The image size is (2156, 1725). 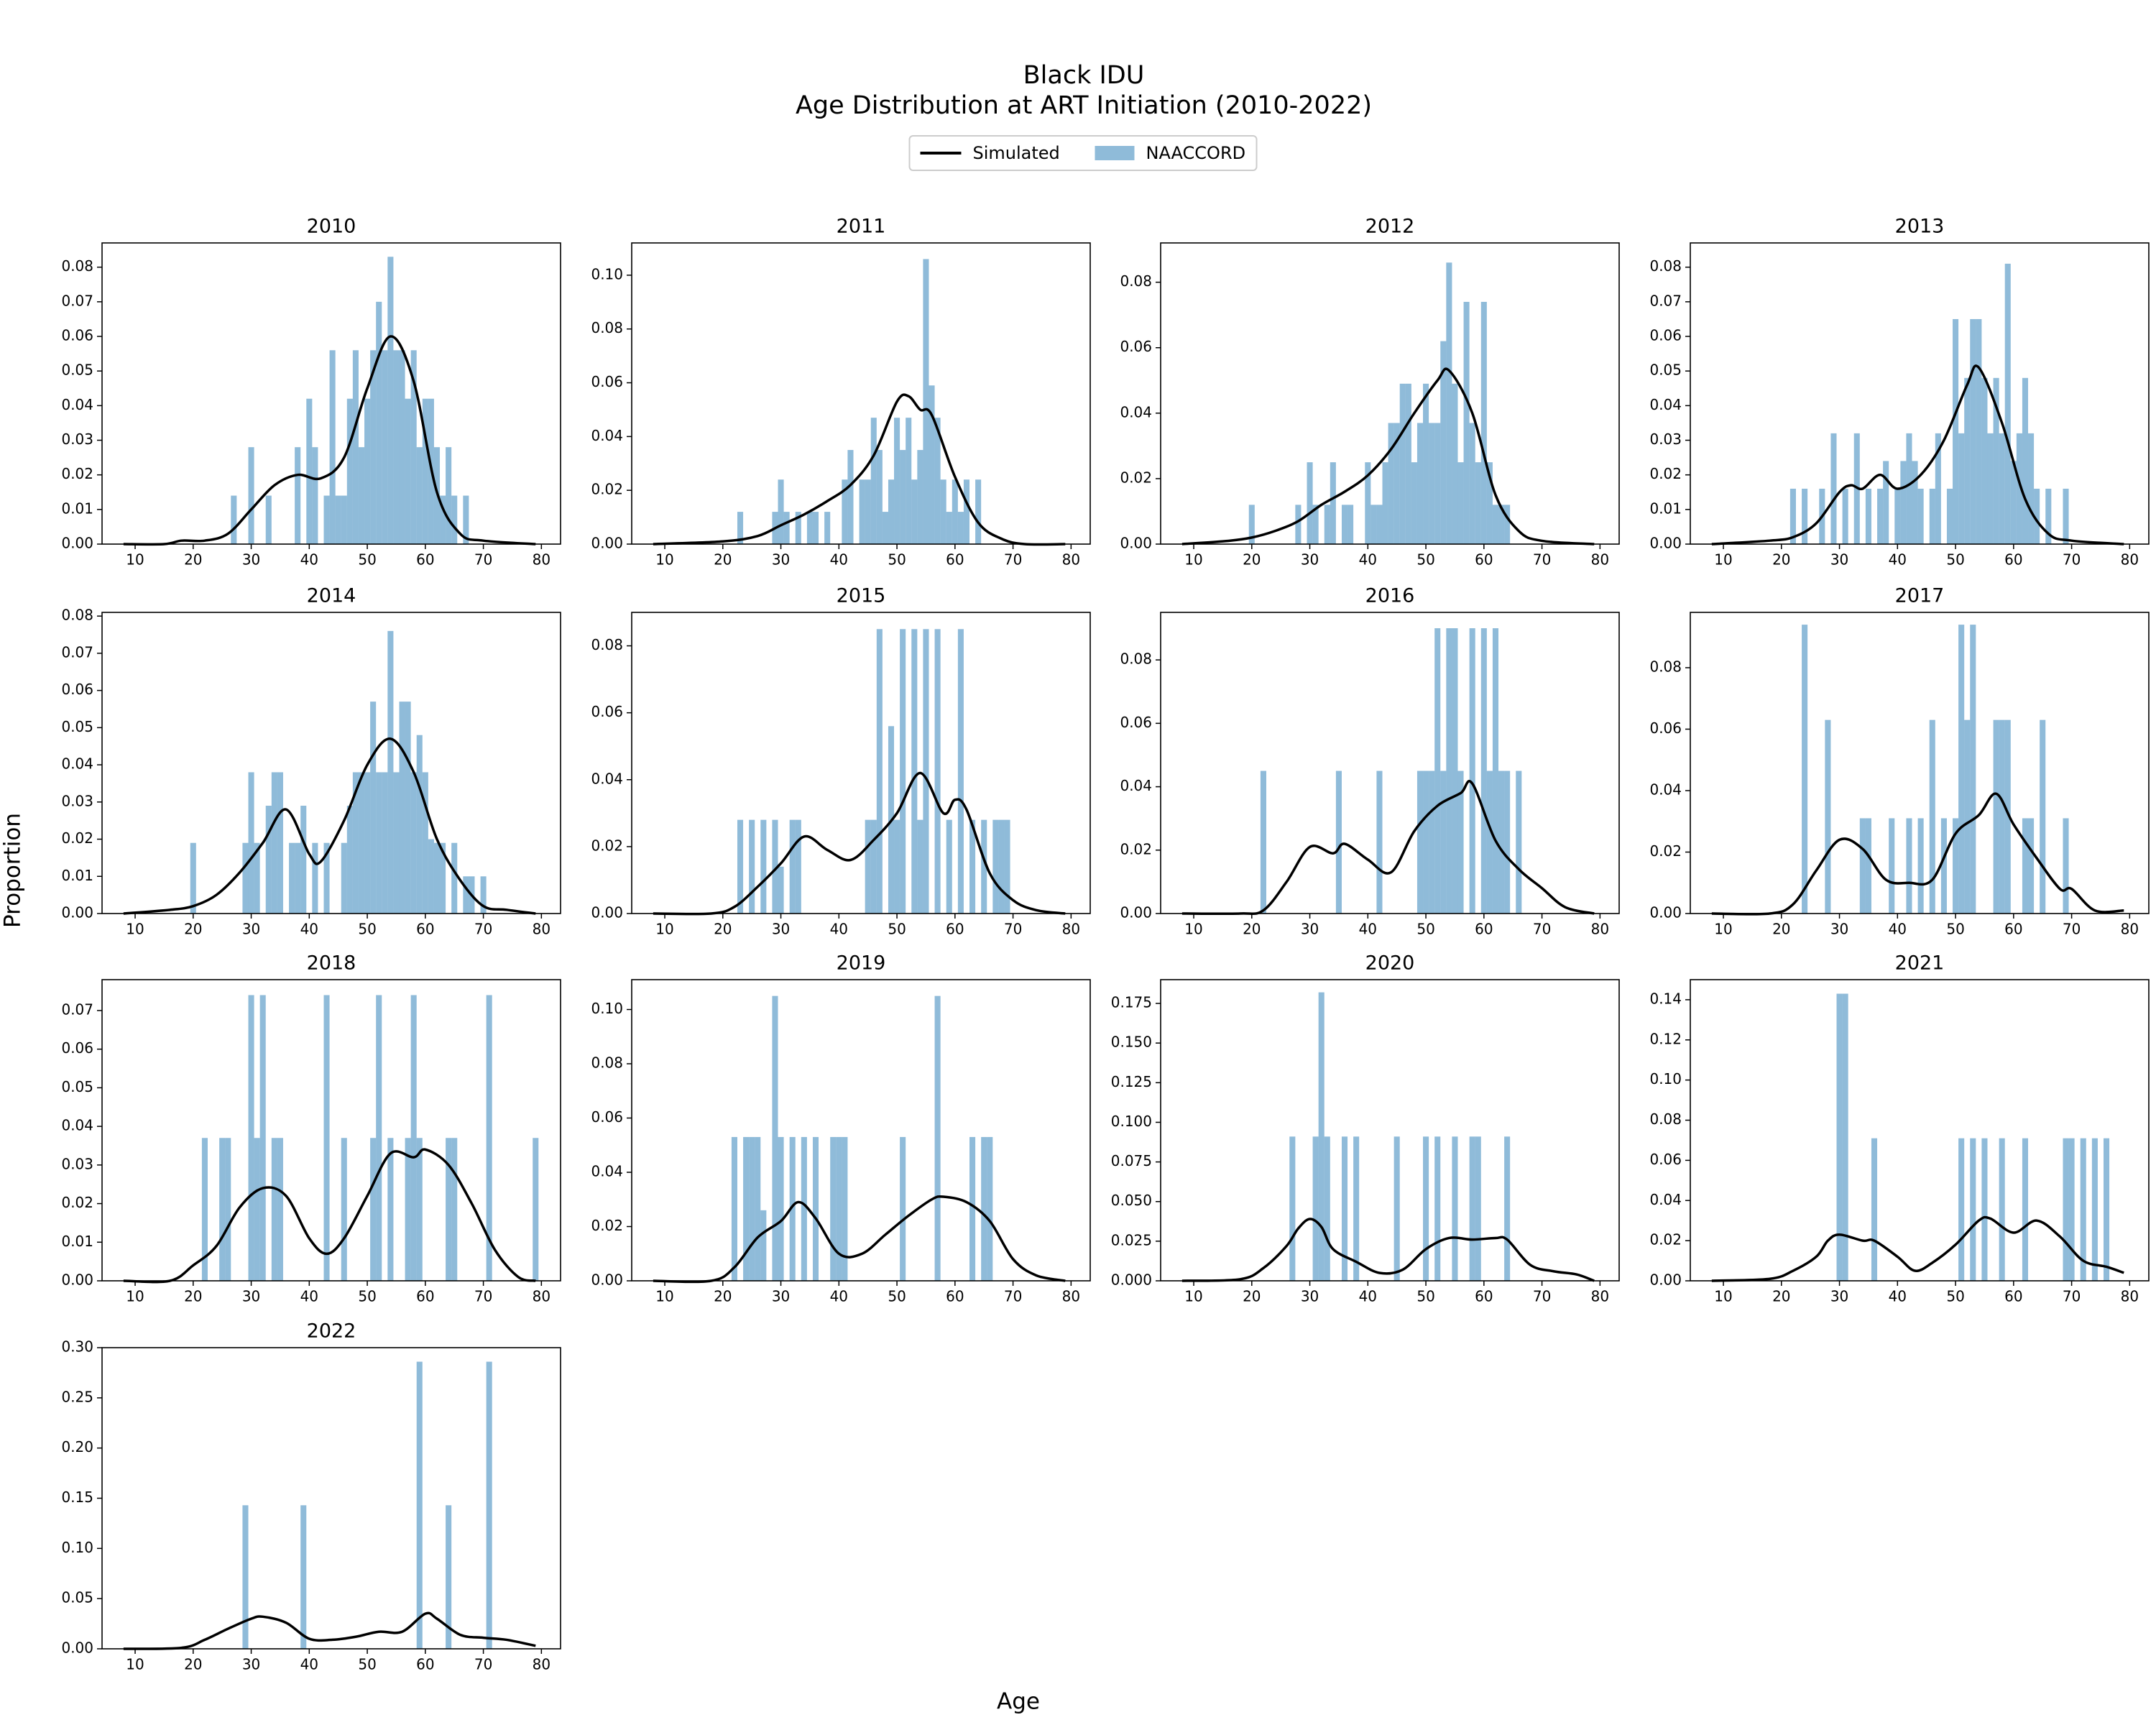 I want to click on subplot: 2015 10 20 30 40 50 60 70 80 0.00 0.02 0.04 0.06 0.08, so click(x=841, y=761).